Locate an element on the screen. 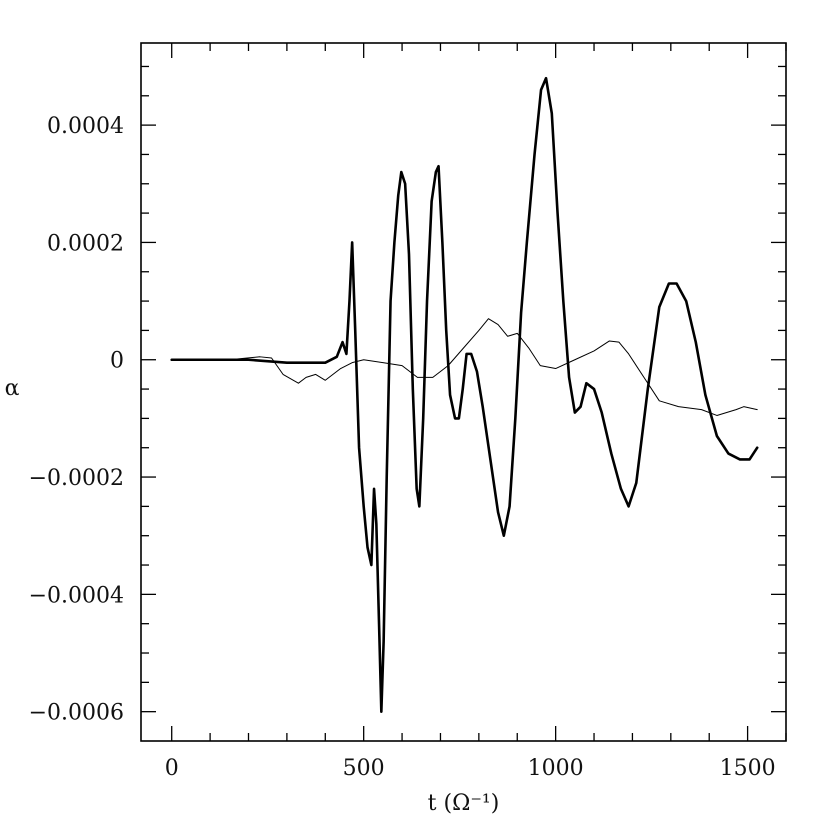 The height and width of the screenshot is (830, 830). y-tick-label: −0.0004 is located at coordinates (76, 595).